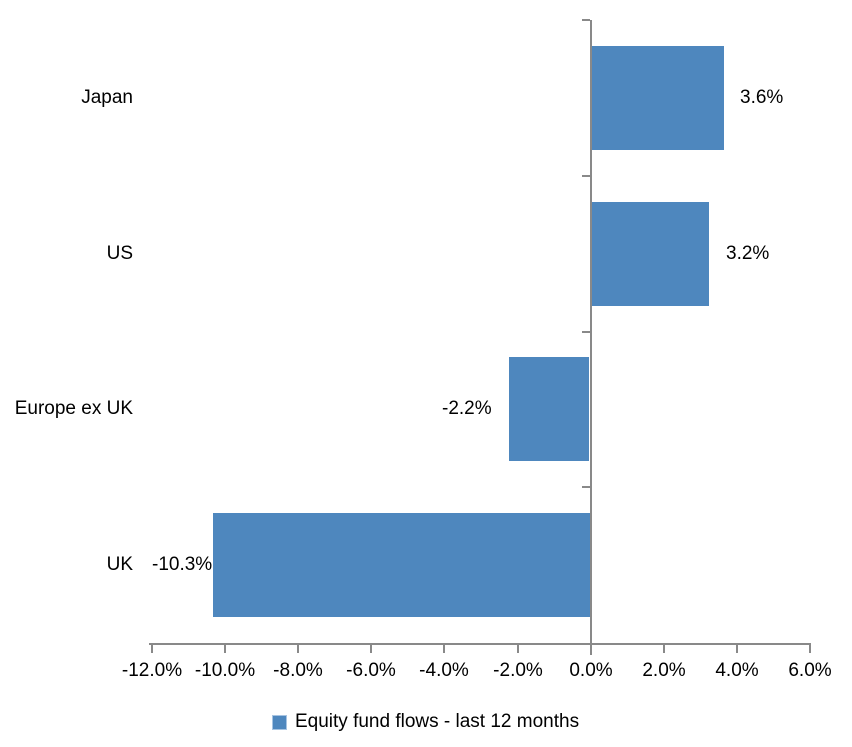  What do you see at coordinates (467, 408) in the screenshot?
I see `bar-value-label: -2.2%` at bounding box center [467, 408].